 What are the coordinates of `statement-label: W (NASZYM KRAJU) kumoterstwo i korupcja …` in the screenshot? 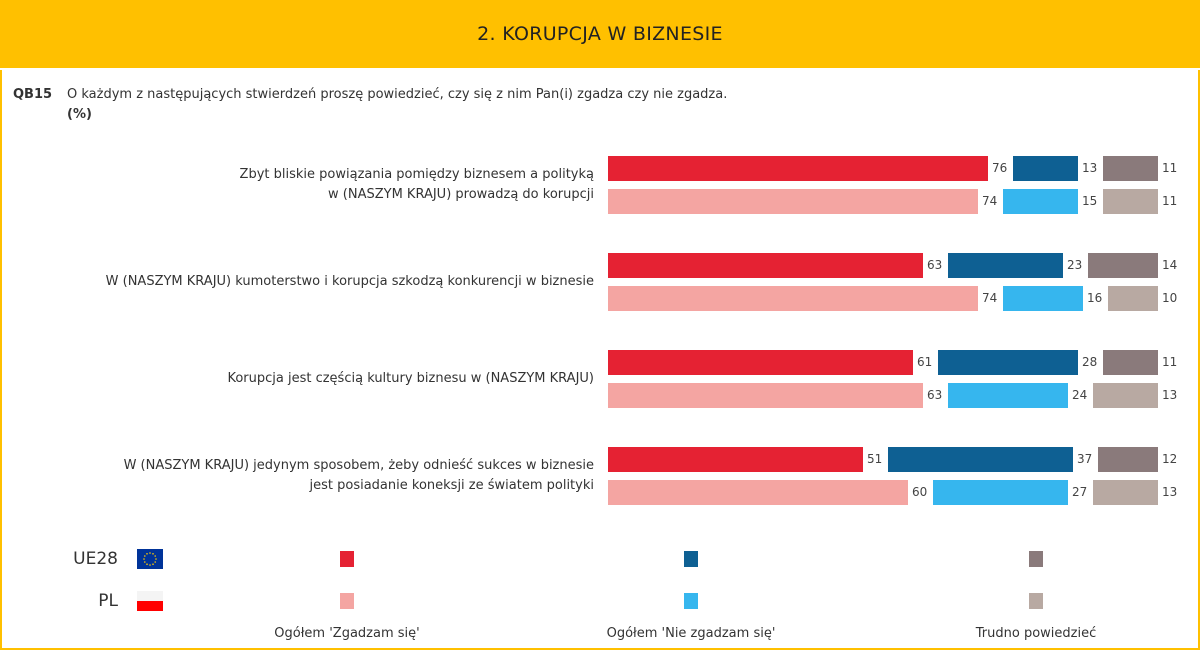 It's located at (349, 281).